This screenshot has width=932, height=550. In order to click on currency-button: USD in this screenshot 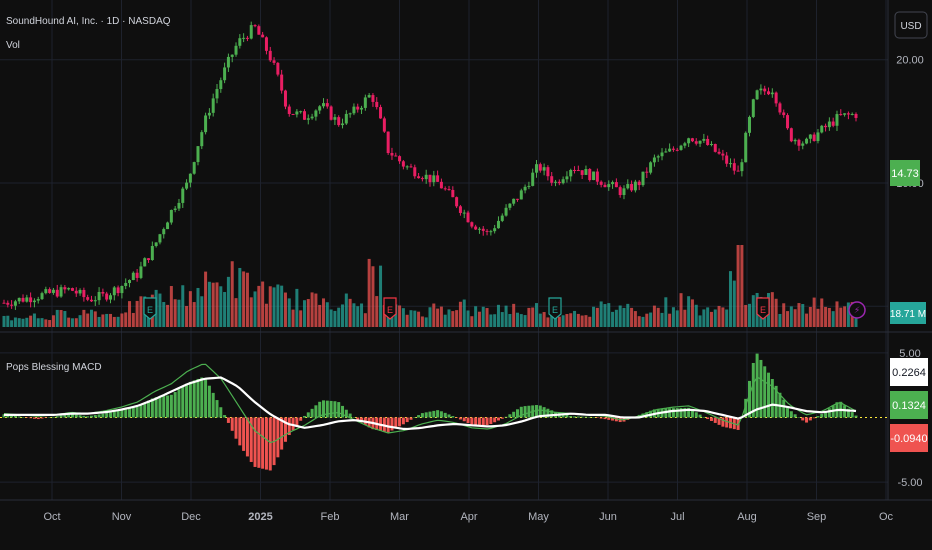, I will do `click(911, 25)`.